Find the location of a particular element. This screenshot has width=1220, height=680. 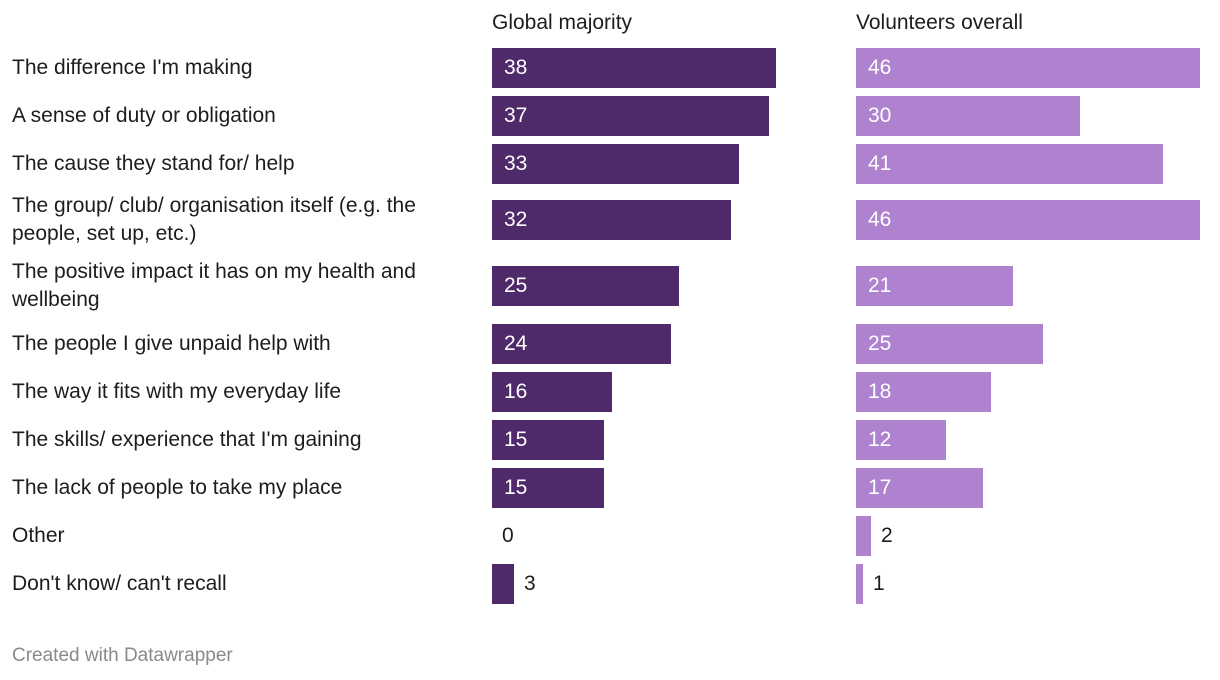

category-label: The cause they stand for/ help is located at coordinates (153, 163).